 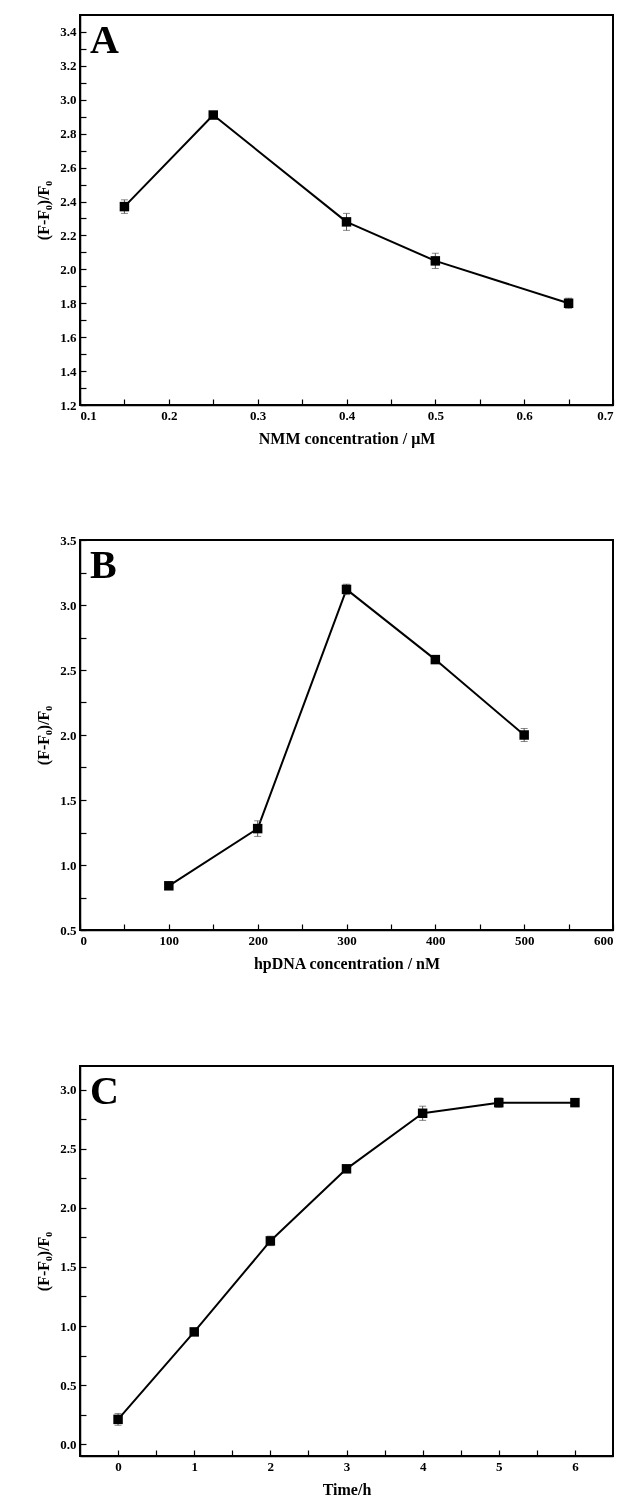 I want to click on x-tick-label: 0.4, so click(x=347, y=415).